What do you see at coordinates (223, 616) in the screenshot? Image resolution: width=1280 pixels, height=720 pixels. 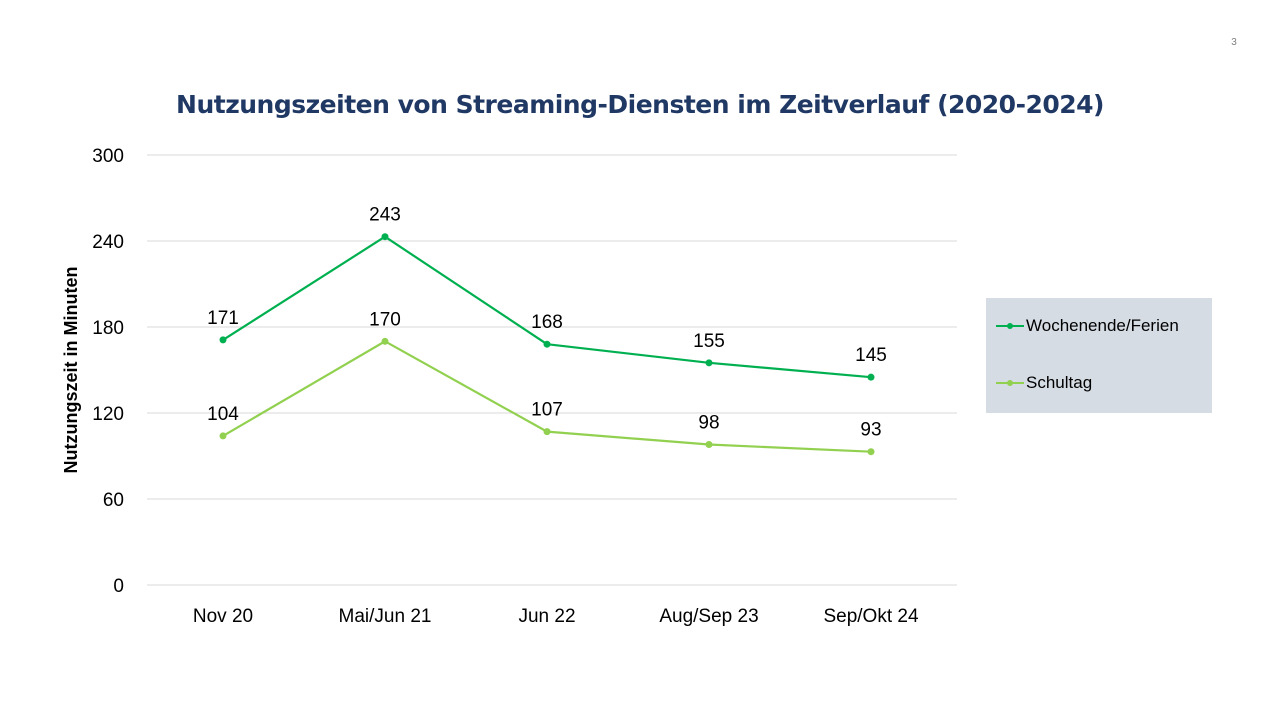 I see `x-tick-label: Nov 20` at bounding box center [223, 616].